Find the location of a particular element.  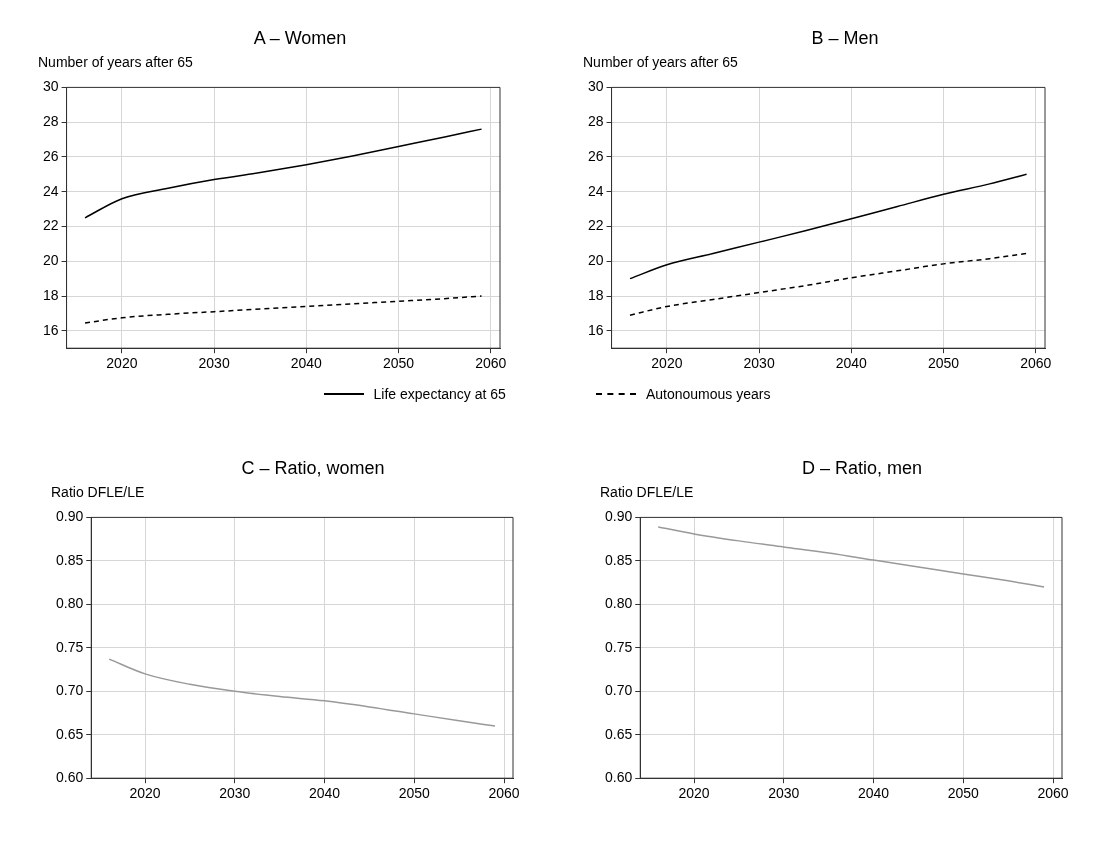

chart-title: A – Women is located at coordinates (300, 38).